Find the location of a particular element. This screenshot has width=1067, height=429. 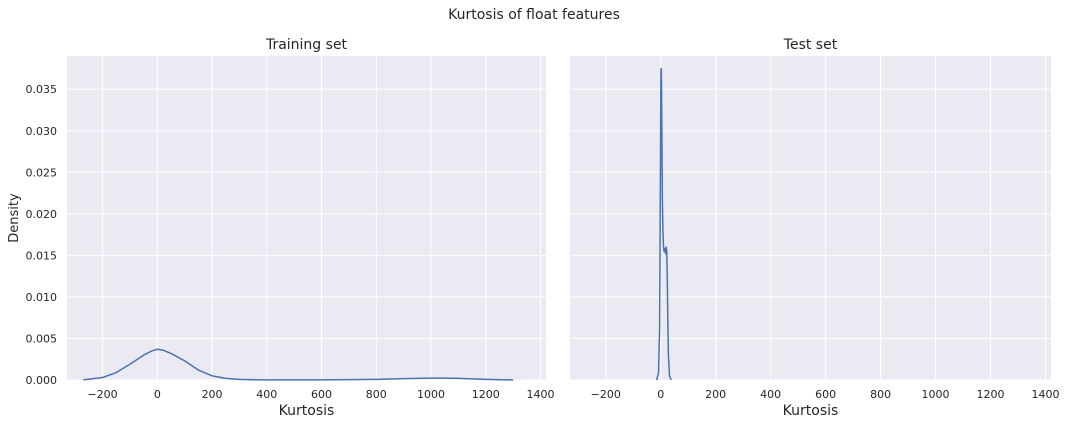

training-x-tick-label: 800 is located at coordinates (376, 394).